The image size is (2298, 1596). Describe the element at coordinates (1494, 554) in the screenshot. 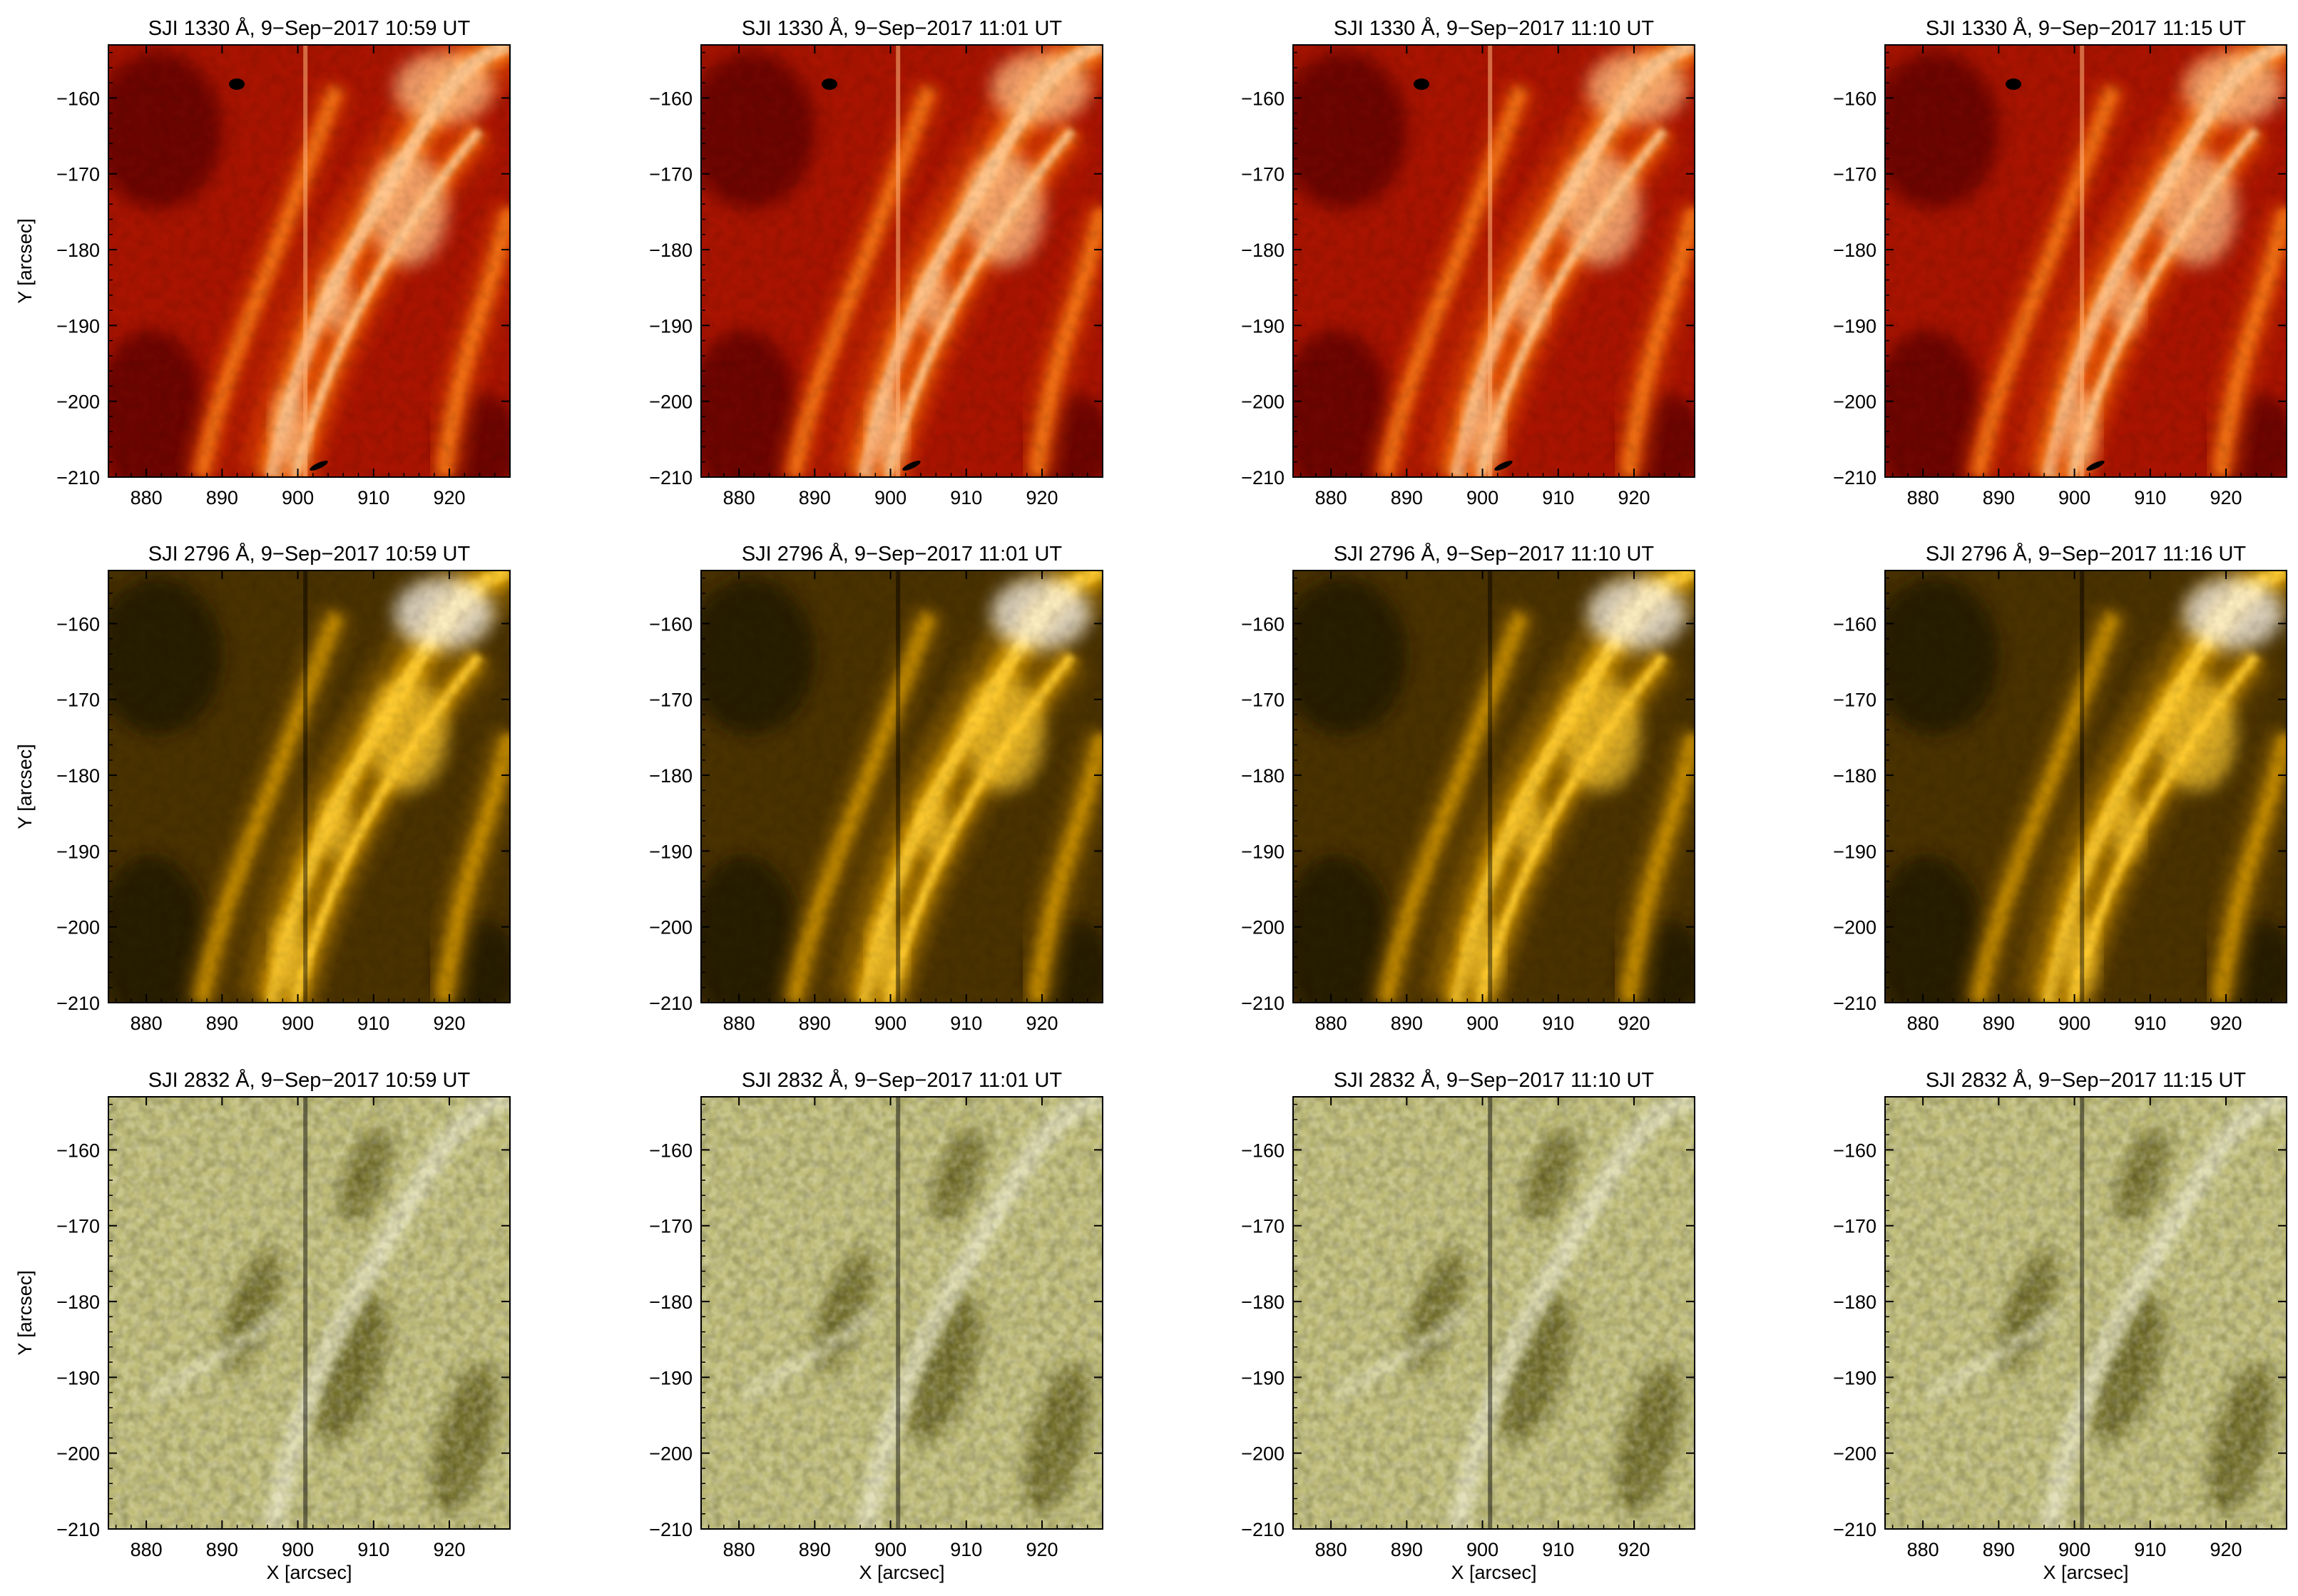

I see `panel-title: SJI 2796 Å, 9−Sep−2017 11:10 UT` at that location.